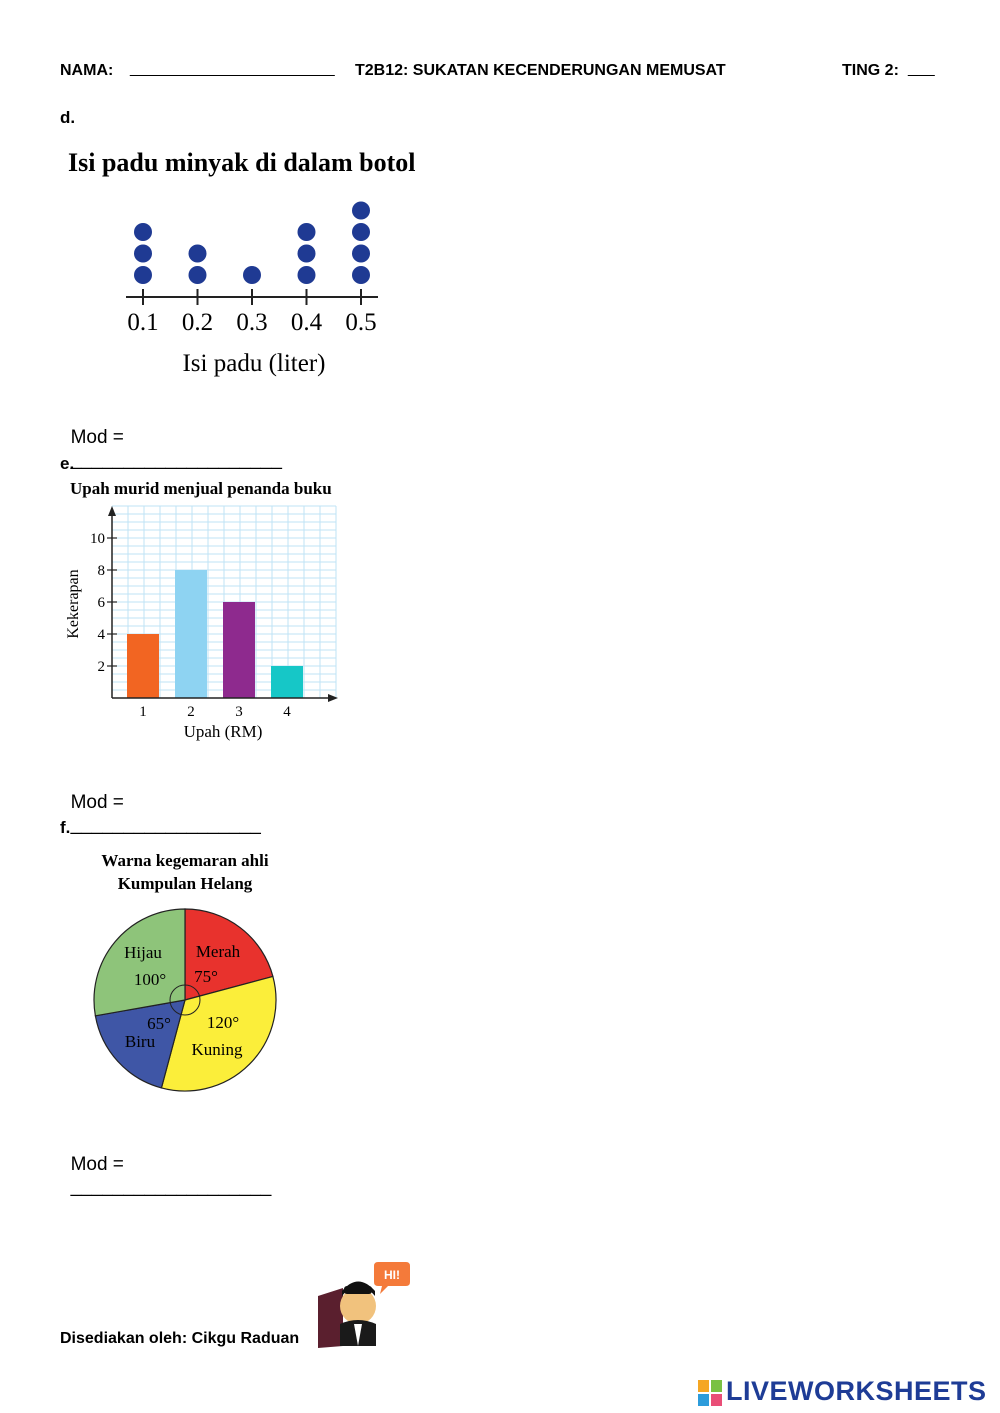 The height and width of the screenshot is (1413, 1000). What do you see at coordinates (180, 1338) in the screenshot?
I see `prepared-by: Disediakan oleh: Cikgu Raduan` at bounding box center [180, 1338].